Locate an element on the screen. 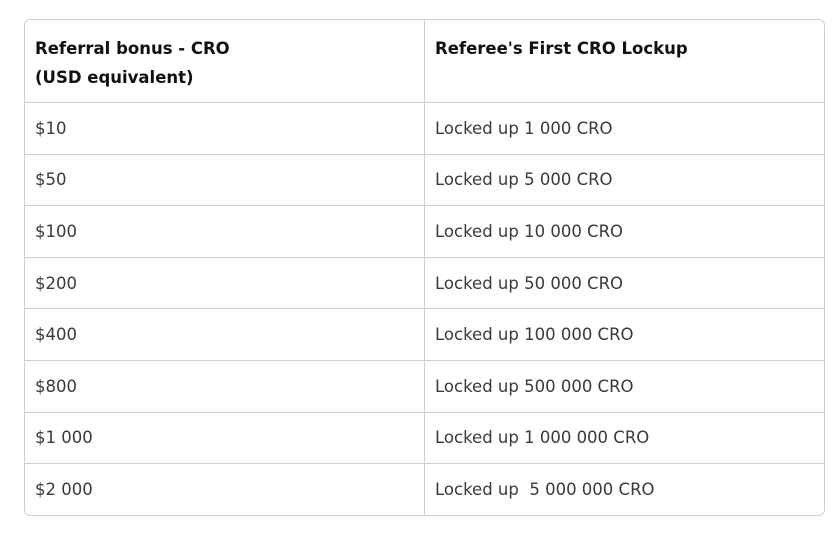  lockup-cell: Locked up 1 000 000 CRO is located at coordinates (624, 438).